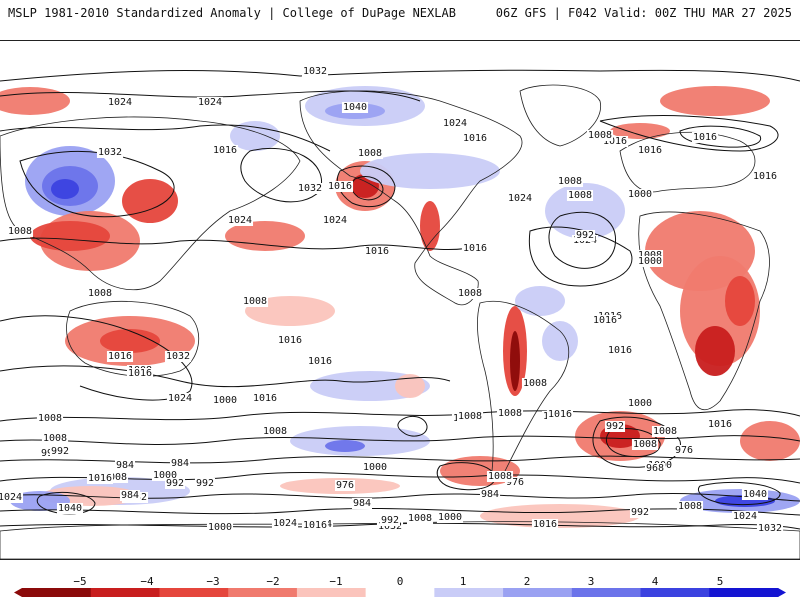 The image size is (800, 600). Describe the element at coordinates (463, 581) in the screenshot. I see `colorbar-tick: 1` at that location.